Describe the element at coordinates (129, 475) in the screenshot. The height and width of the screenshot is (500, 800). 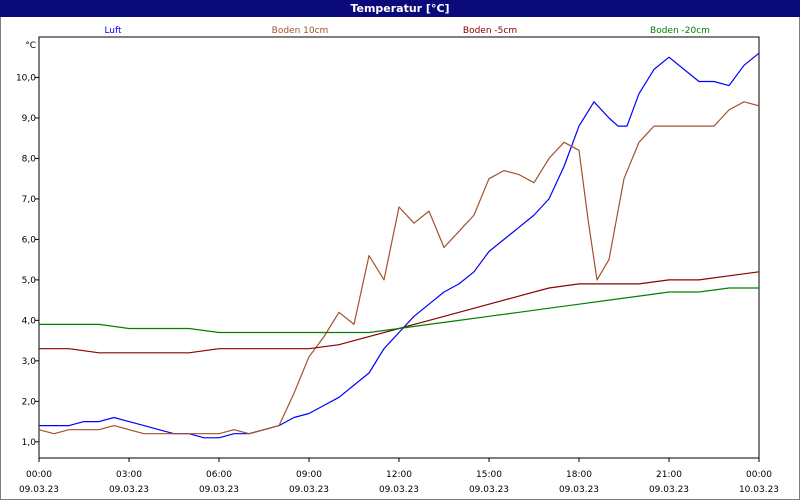
I see `x-tick-label-time: 03:00` at that location.